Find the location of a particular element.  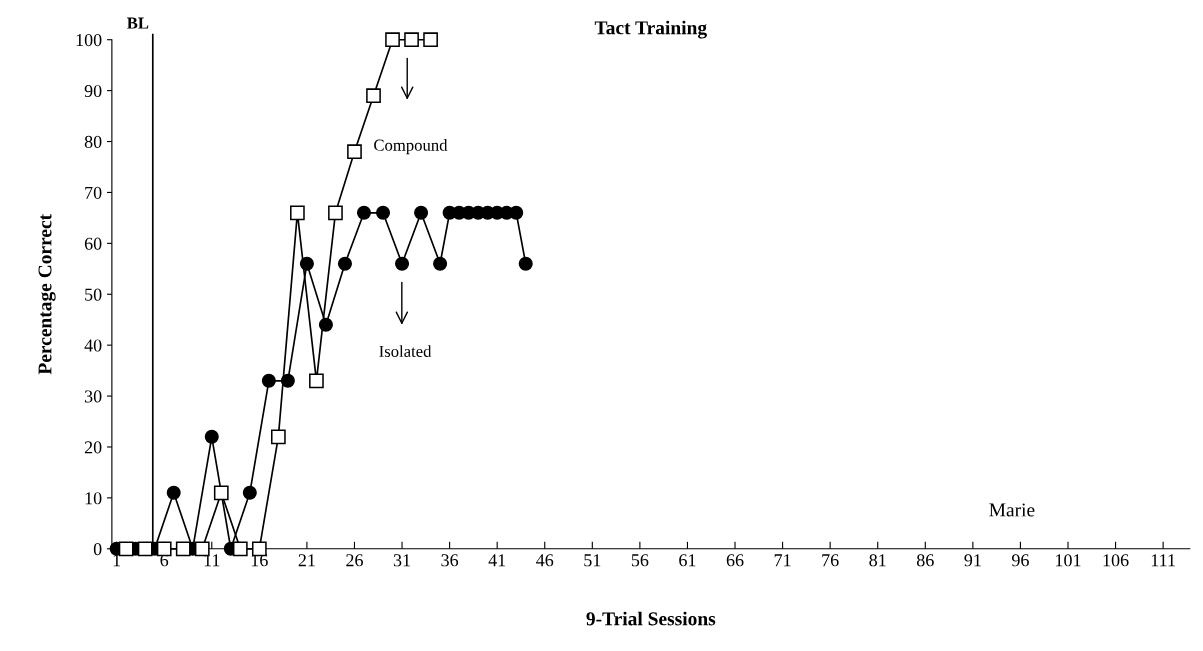

x-tick-label: 21 is located at coordinates (306, 560).